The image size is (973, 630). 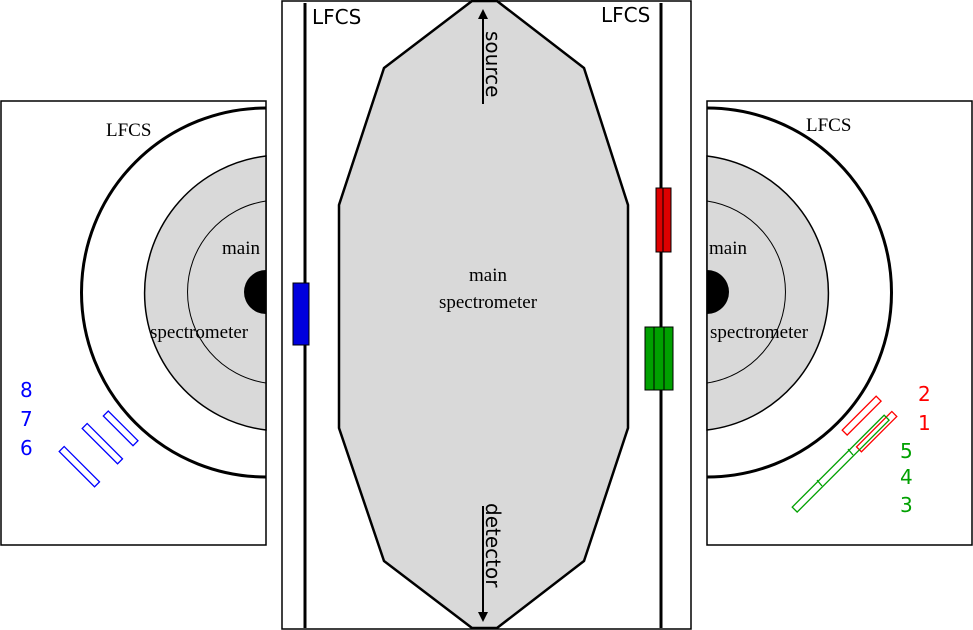 What do you see at coordinates (924, 423) in the screenshot?
I see `right-number-1: 1` at bounding box center [924, 423].